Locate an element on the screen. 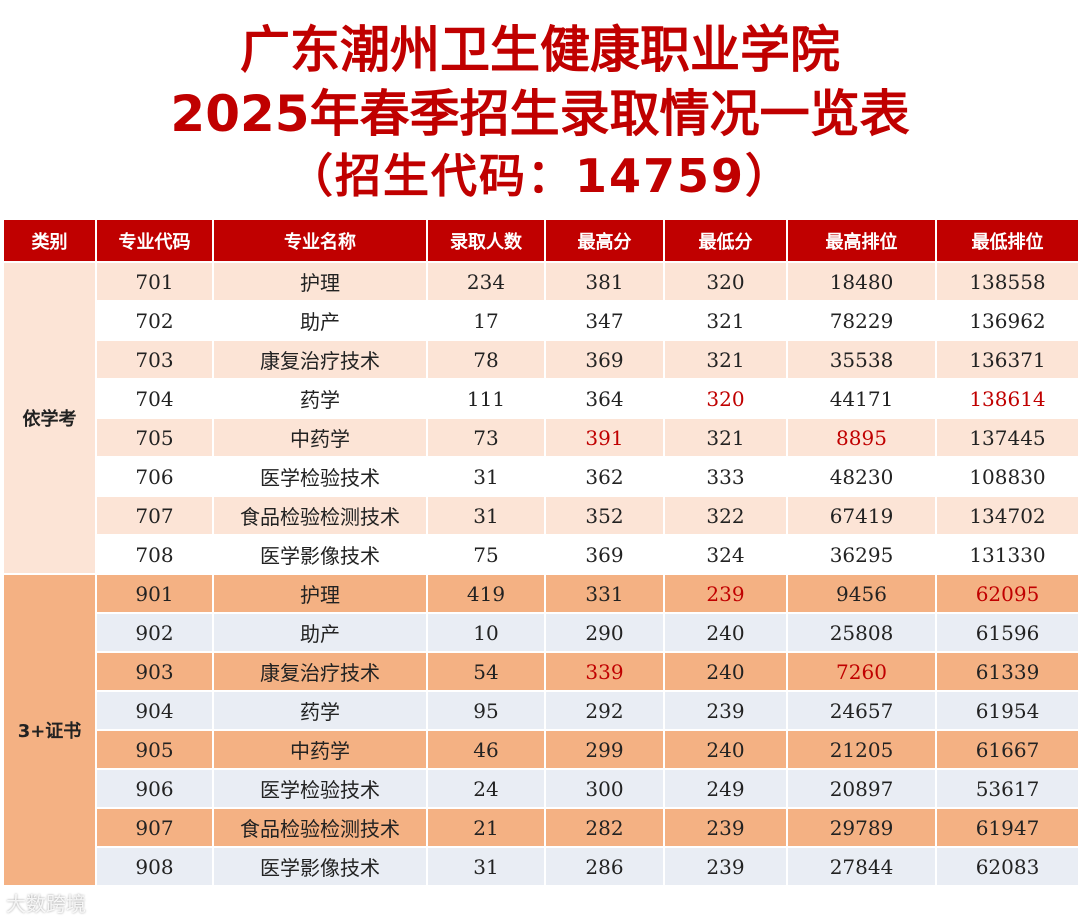 This screenshot has height=923, width=1080. max-rank-cell: 48230 is located at coordinates (861, 476).